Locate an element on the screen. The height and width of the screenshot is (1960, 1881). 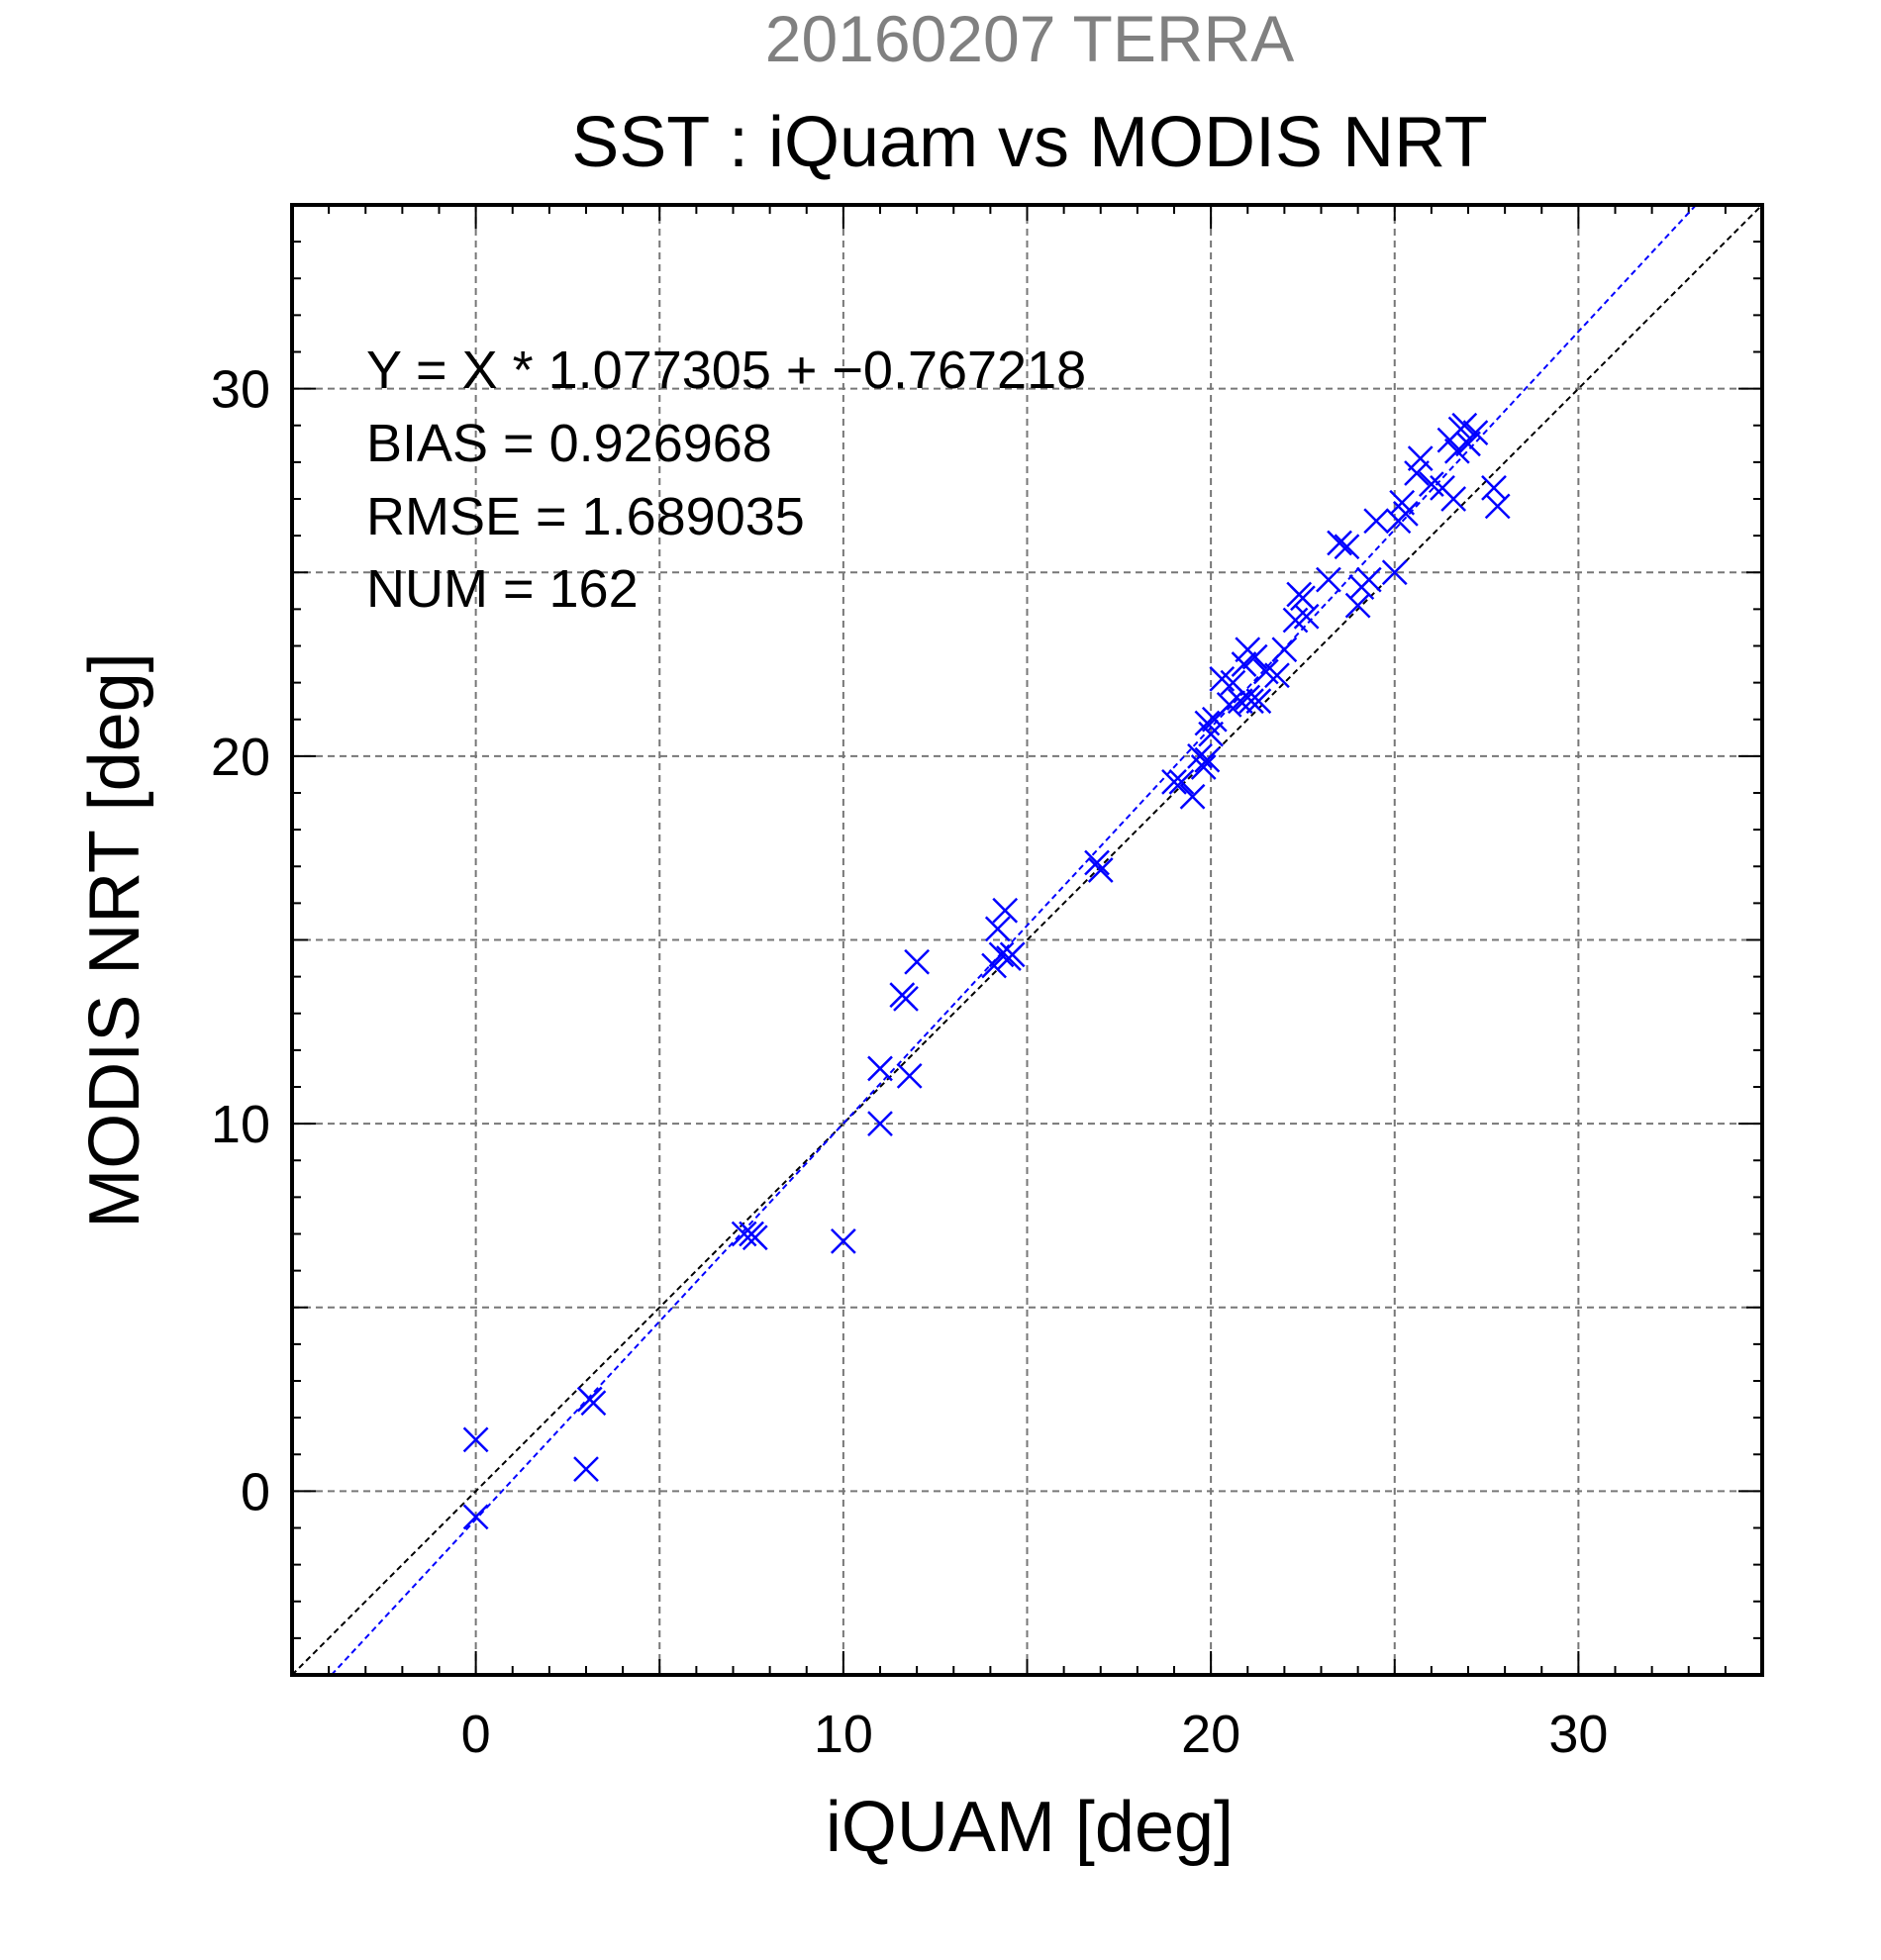
x-tick-label: 20 is located at coordinates (1210, 1734).